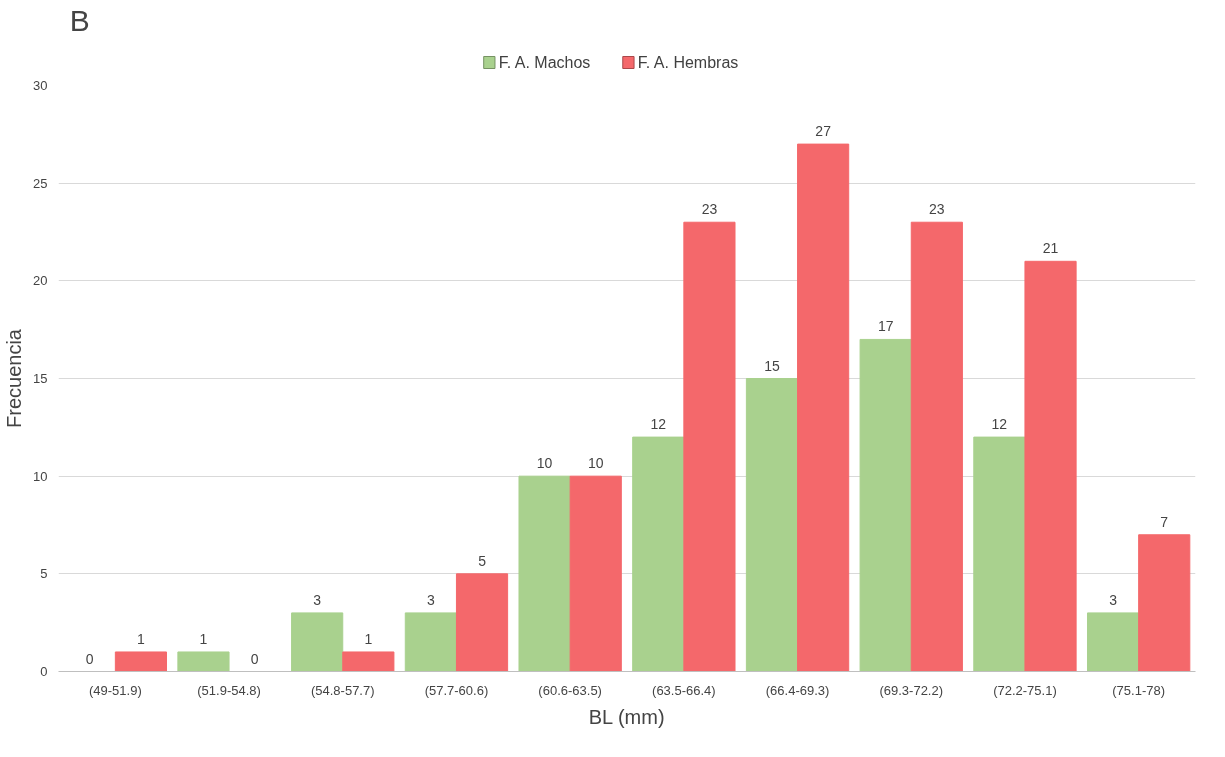  Describe the element at coordinates (44, 574) in the screenshot. I see `y-tick-label: 5` at that location.